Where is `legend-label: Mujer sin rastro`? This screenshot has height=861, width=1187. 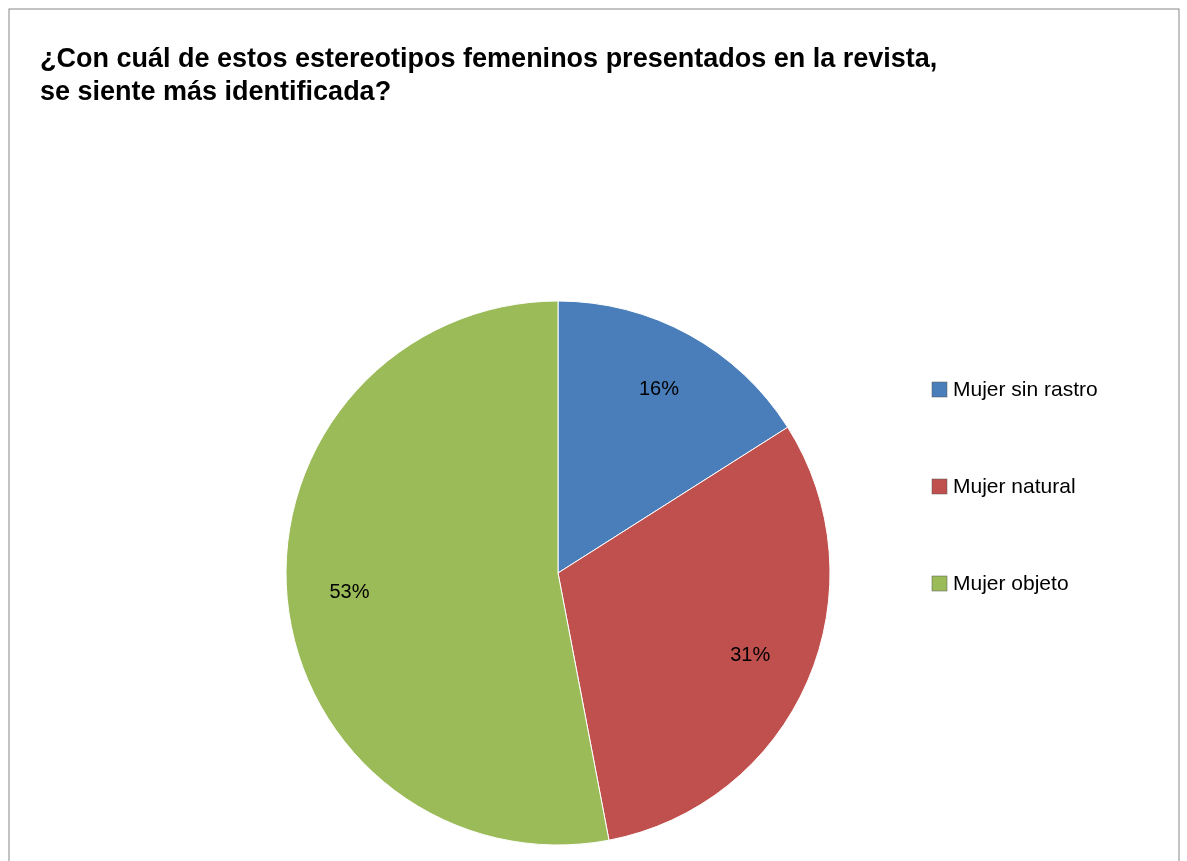 legend-label: Mujer sin rastro is located at coordinates (1025, 388).